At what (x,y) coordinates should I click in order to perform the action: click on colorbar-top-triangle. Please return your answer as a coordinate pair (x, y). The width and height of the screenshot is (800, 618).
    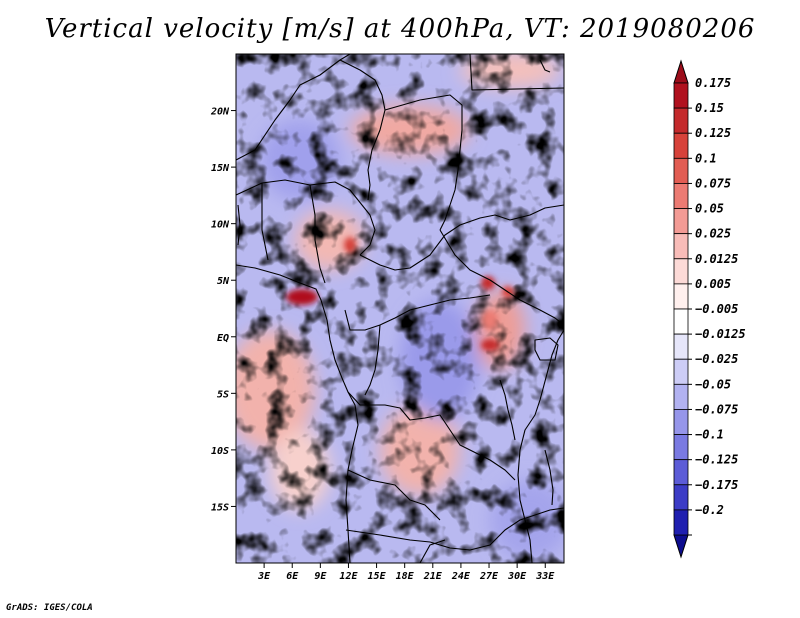
    Looking at the image, I should click on (681, 71).